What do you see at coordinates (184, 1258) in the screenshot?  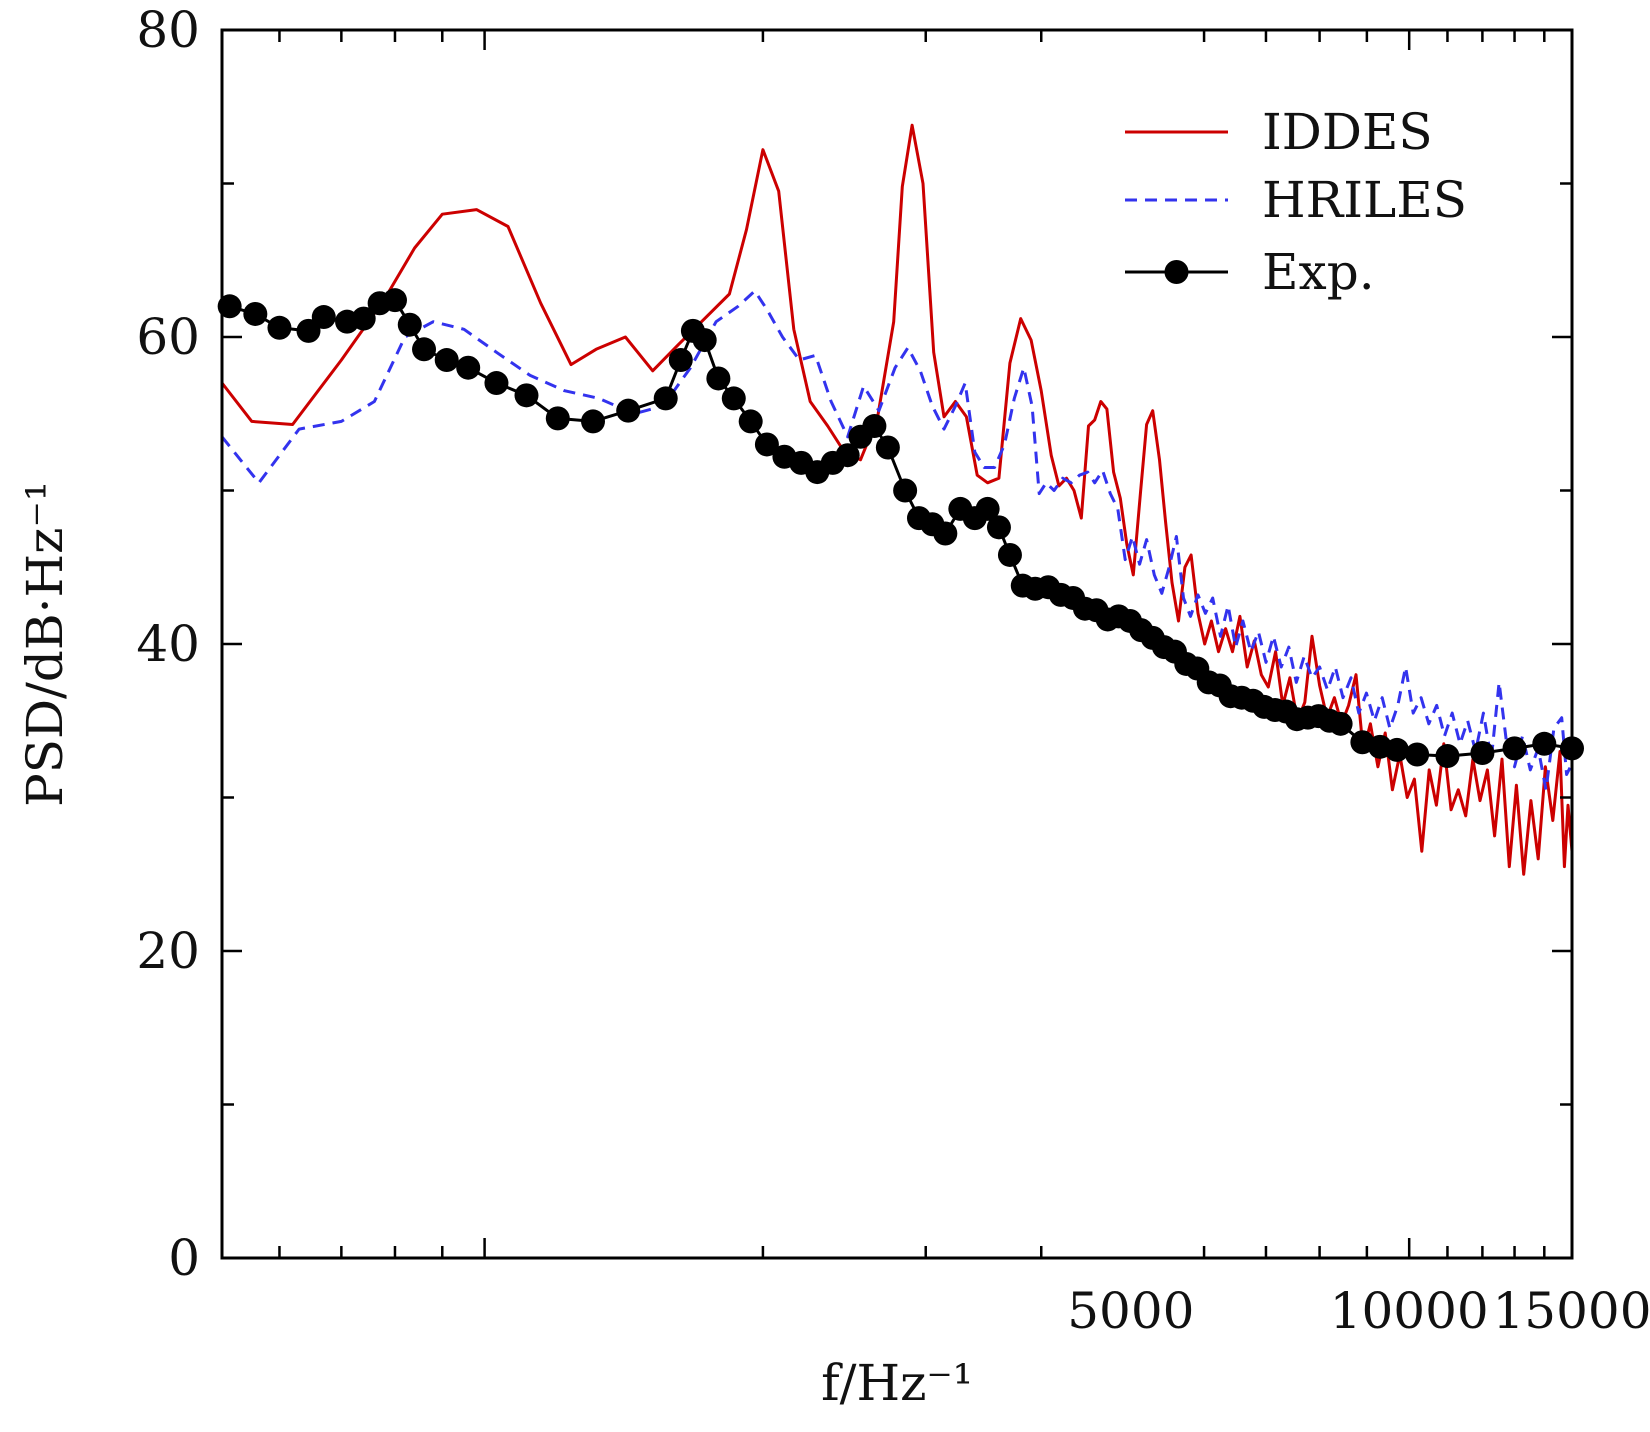 I see `y-tick-label: 0` at bounding box center [184, 1258].